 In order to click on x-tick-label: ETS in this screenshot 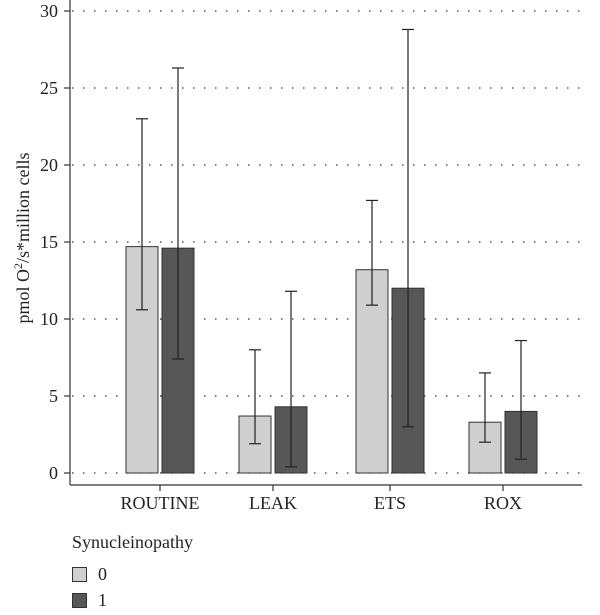, I will do `click(390, 503)`.